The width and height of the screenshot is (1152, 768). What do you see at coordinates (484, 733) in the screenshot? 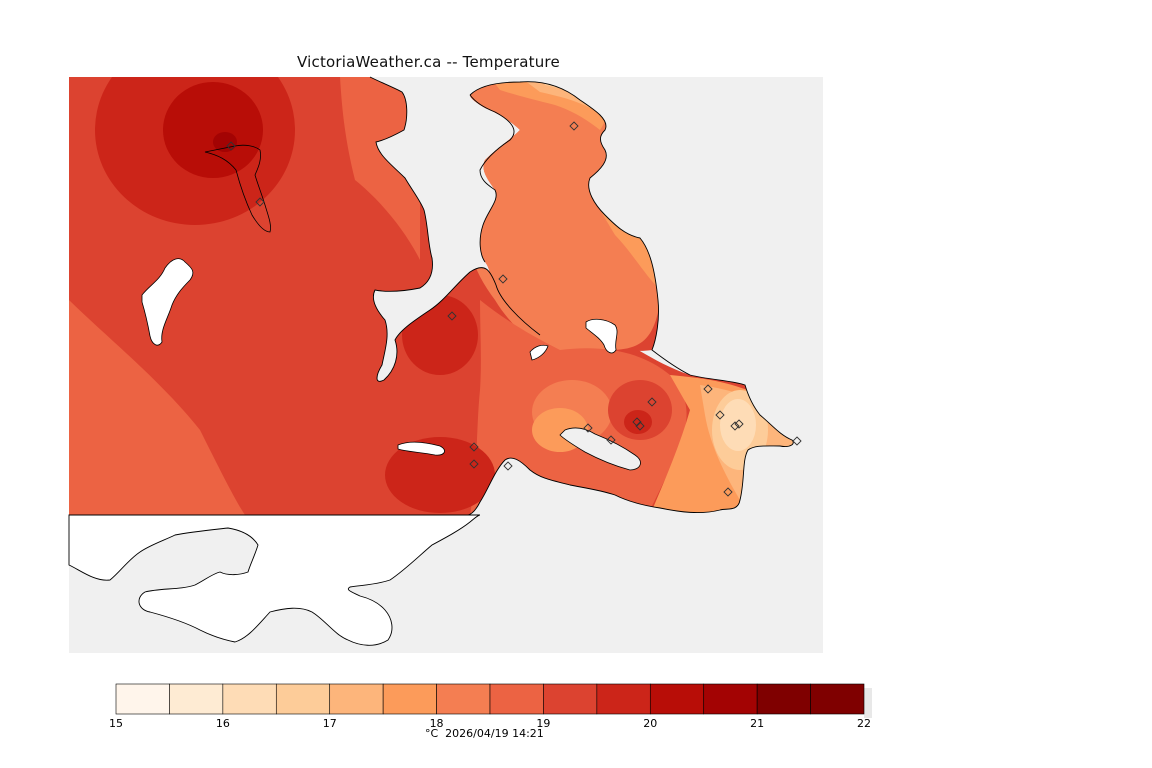
I see `legend-caption: °C 2026/04/19 14:21` at bounding box center [484, 733].